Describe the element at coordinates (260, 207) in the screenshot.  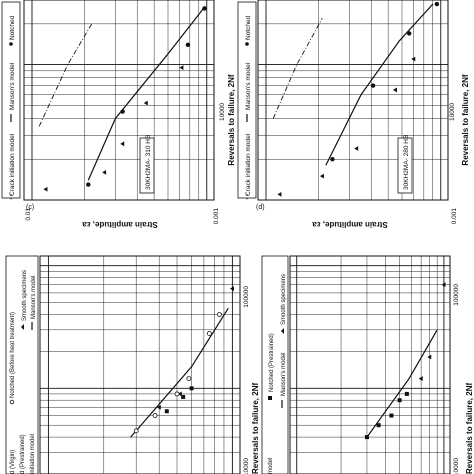
I see `panel-label-d: (d)` at that location.